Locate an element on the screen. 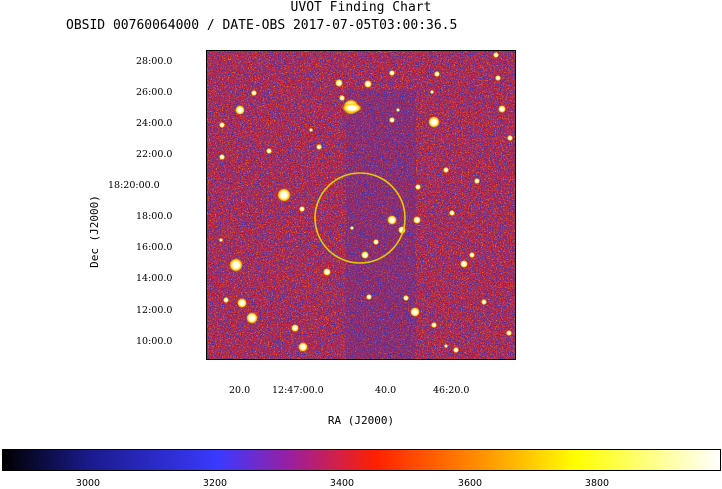 The width and height of the screenshot is (722, 489). x-tick-label: 20.0 is located at coordinates (240, 390).